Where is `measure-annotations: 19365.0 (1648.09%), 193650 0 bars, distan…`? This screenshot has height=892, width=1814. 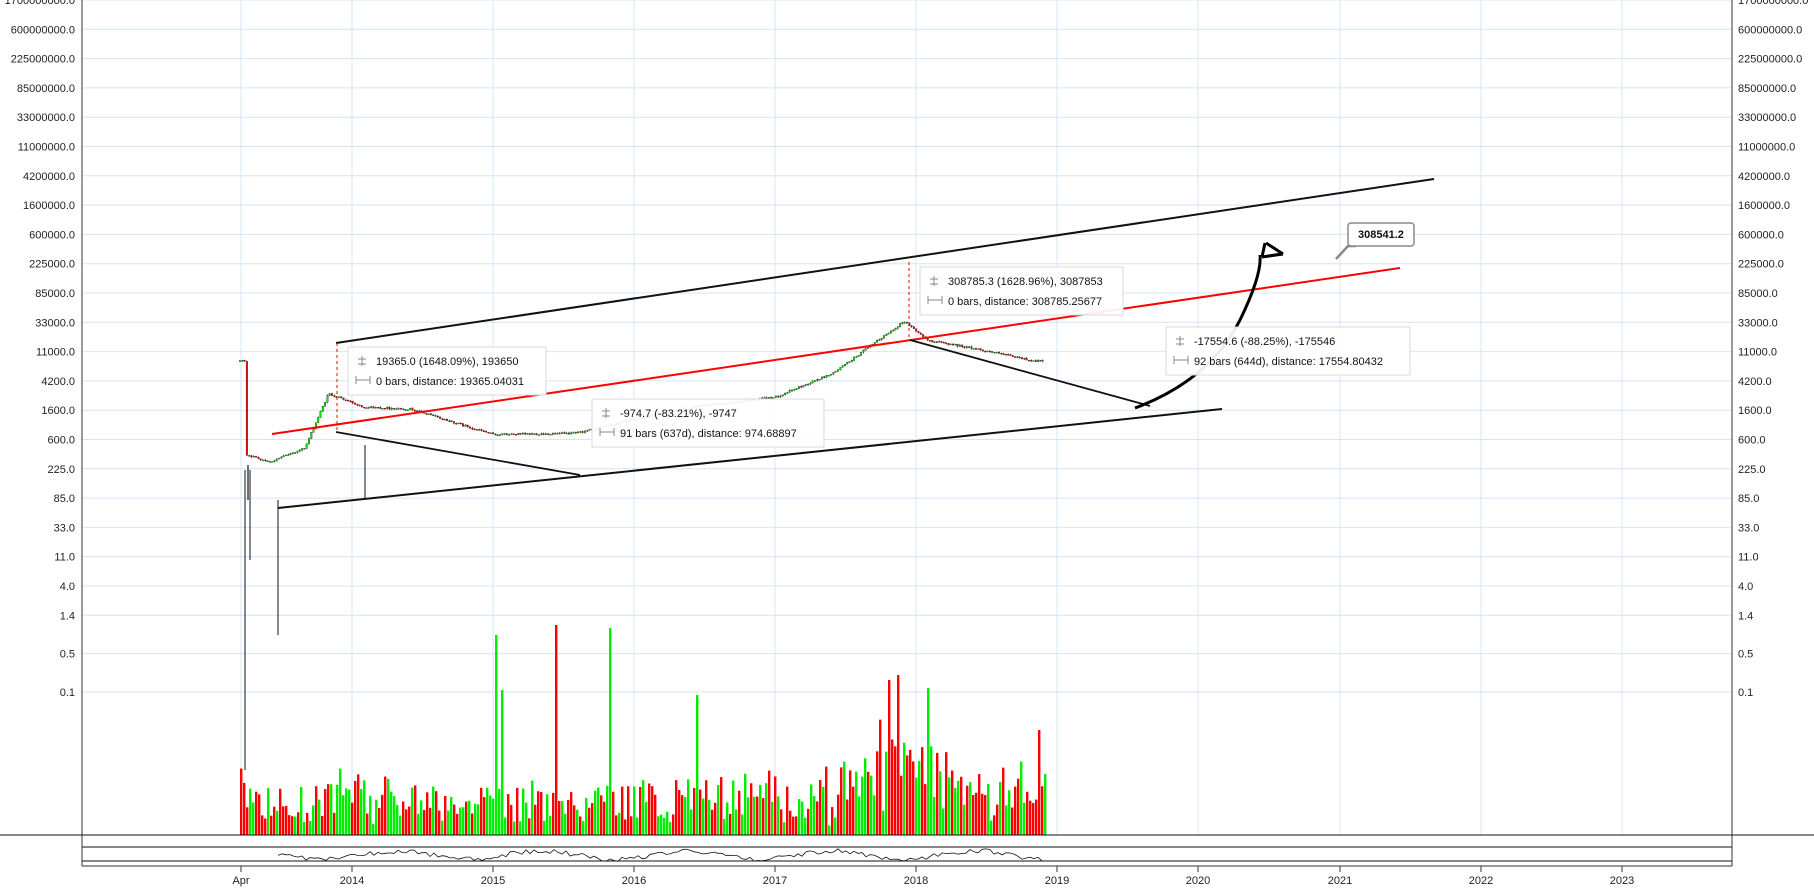 measure-annotations: 19365.0 (1648.09%), 193650 0 bars, distan… is located at coordinates (881, 335).